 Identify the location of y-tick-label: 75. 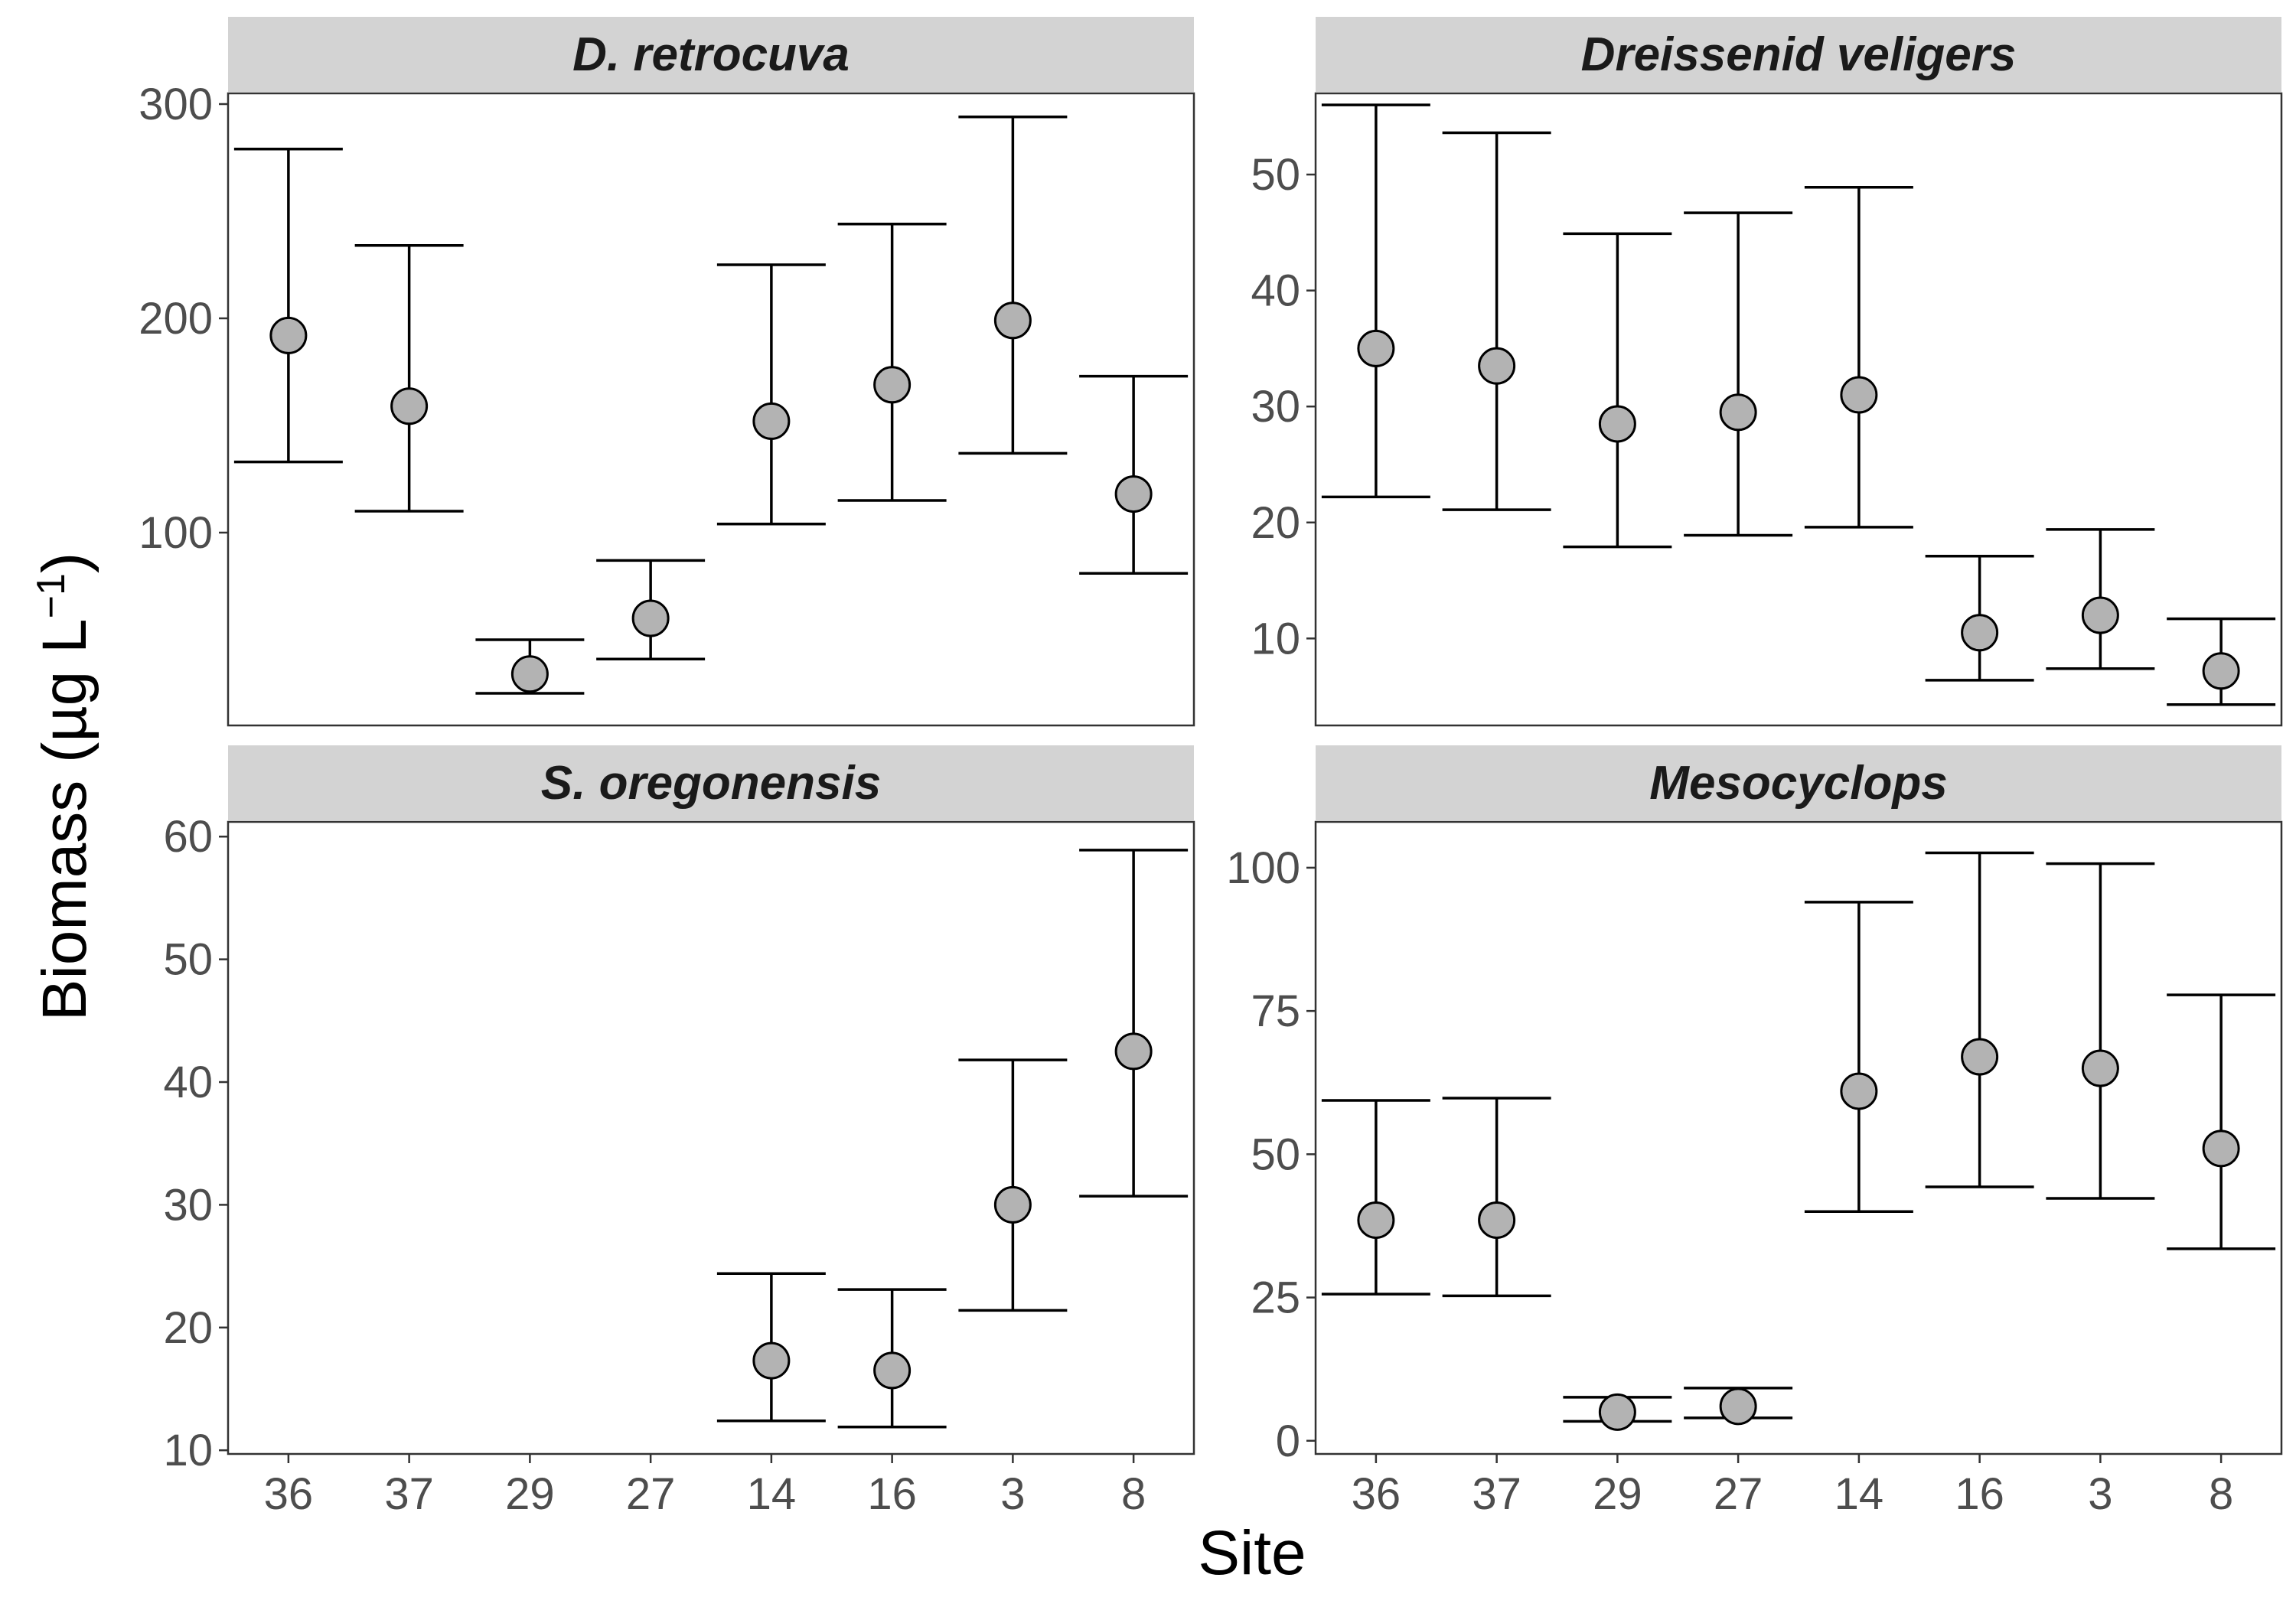
(1275, 1011).